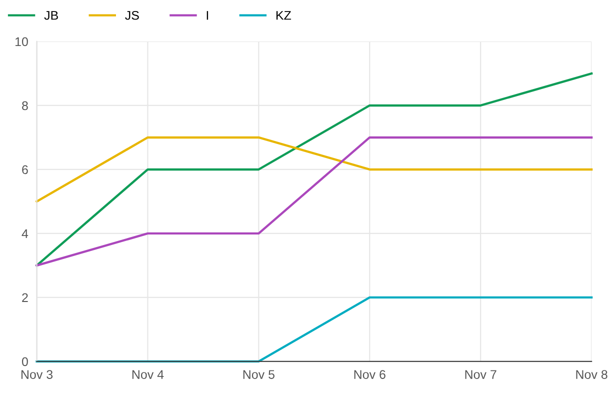 The width and height of the screenshot is (613, 395). Describe the element at coordinates (132, 15) in the screenshot. I see `legend-label: JS` at that location.